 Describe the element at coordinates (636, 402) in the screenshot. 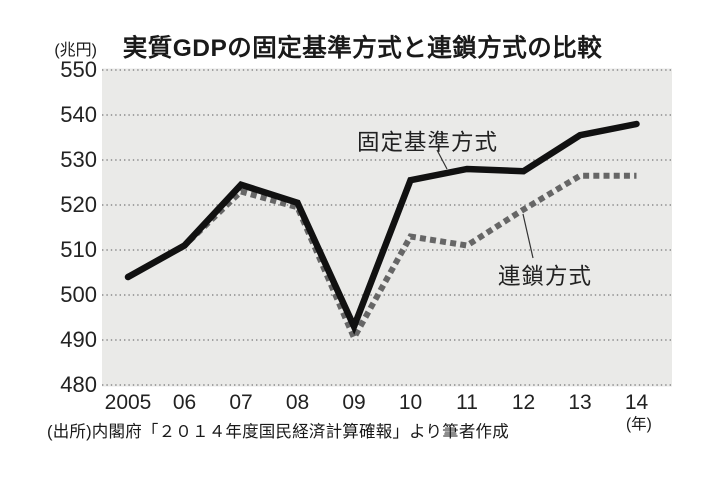

I see `x-axis-tick-label: 14` at that location.